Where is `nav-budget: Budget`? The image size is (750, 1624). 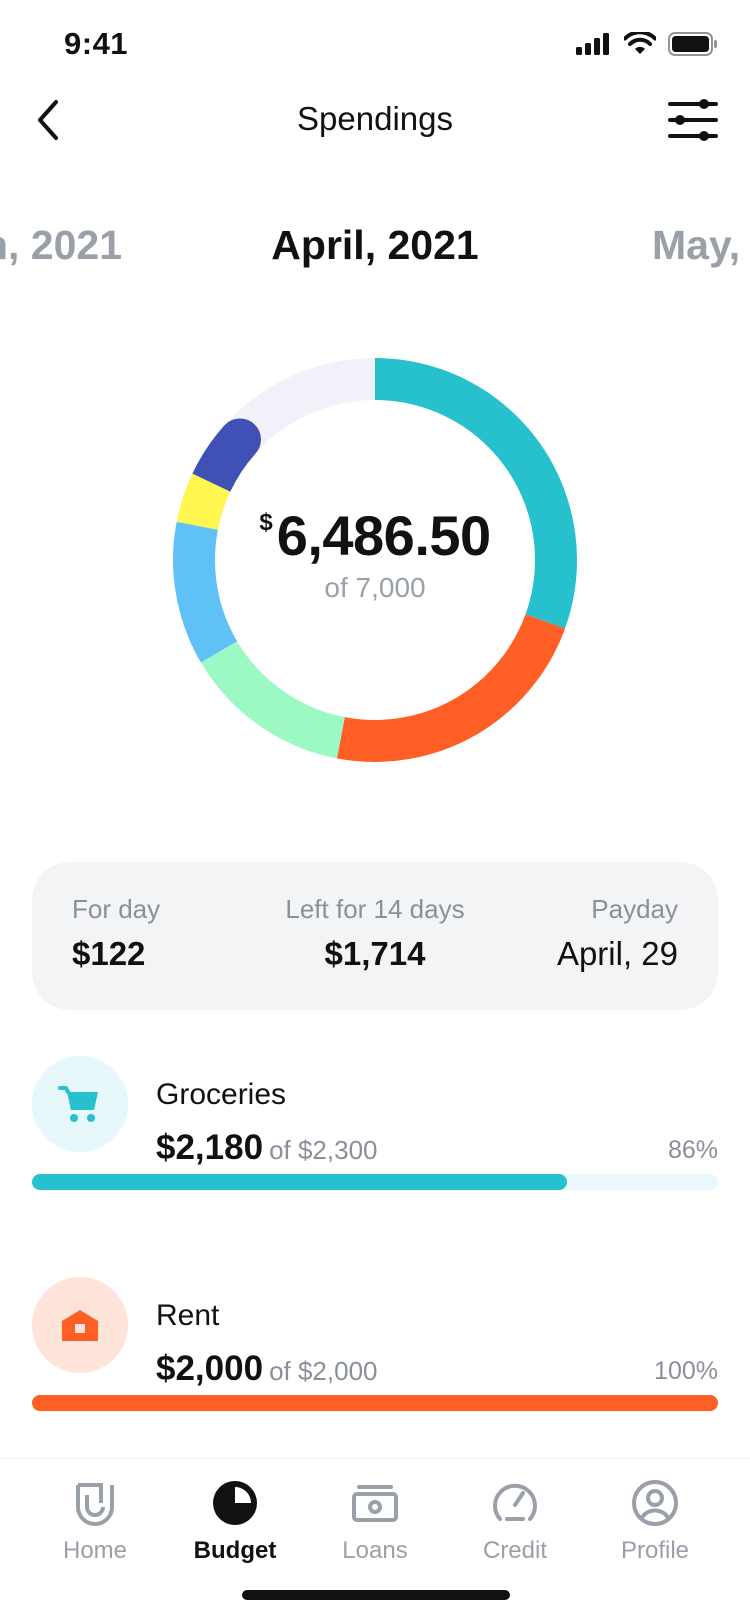
nav-budget: Budget is located at coordinates (235, 1522).